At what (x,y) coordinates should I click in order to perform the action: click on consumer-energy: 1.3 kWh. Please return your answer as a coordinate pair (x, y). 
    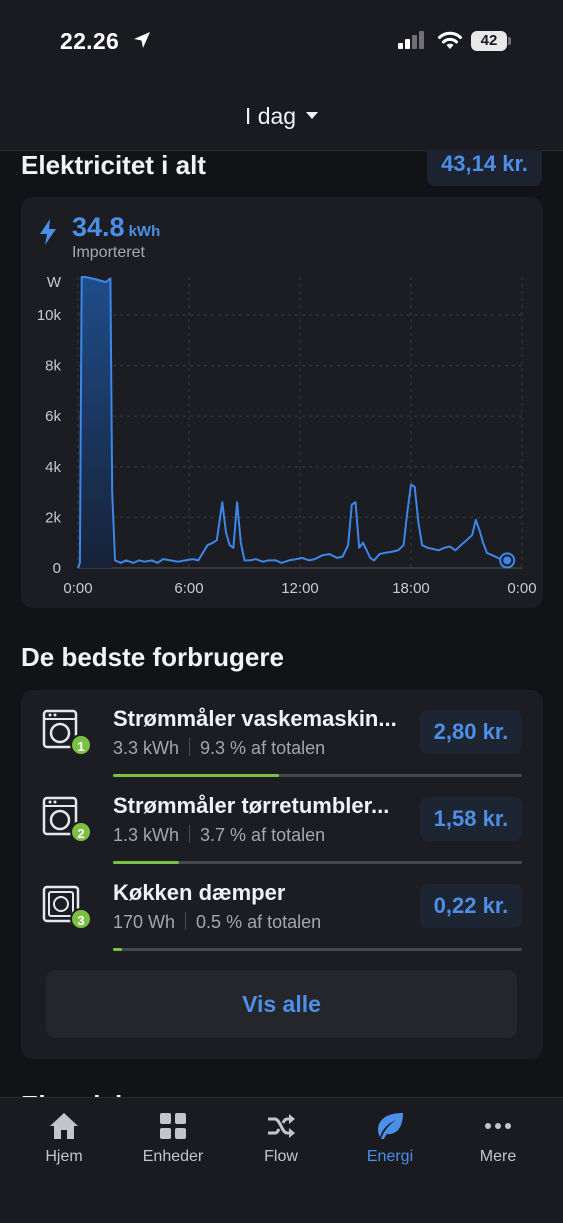
    Looking at the image, I should click on (146, 835).